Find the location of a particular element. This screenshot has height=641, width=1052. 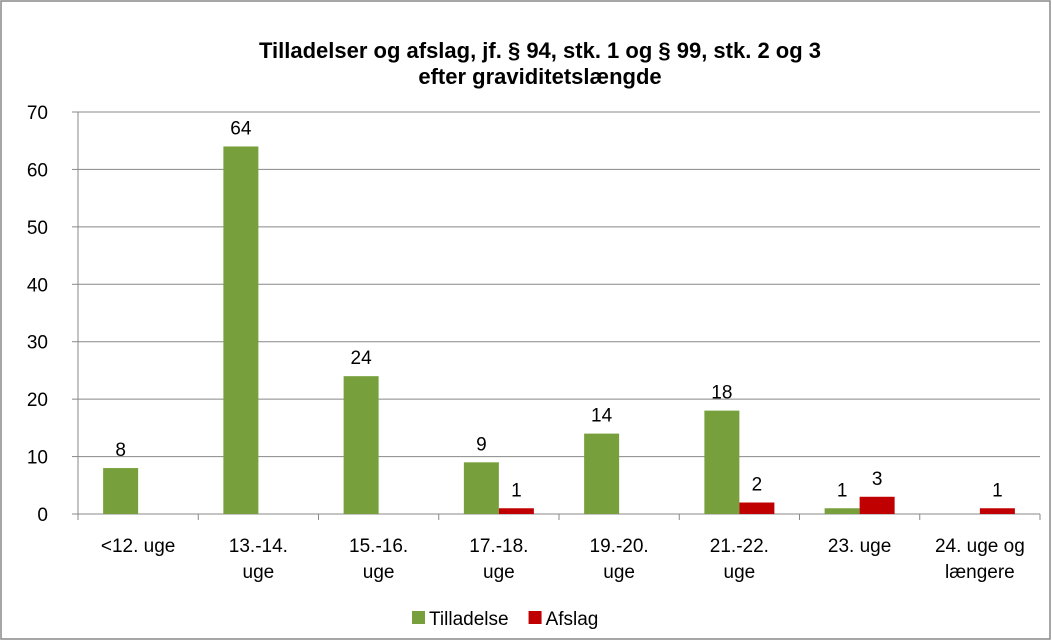

legend-label: Afslag is located at coordinates (572, 619).